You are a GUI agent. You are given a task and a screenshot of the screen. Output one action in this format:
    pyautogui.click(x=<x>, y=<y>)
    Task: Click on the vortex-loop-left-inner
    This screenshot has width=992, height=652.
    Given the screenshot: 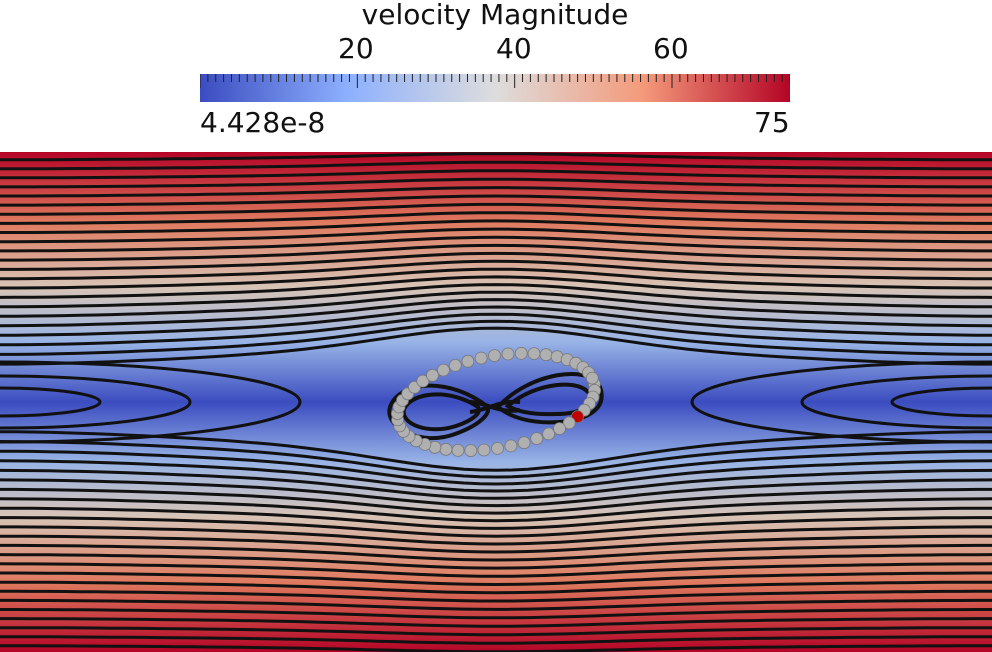 What is the action you would take?
    pyautogui.click(x=441, y=412)
    